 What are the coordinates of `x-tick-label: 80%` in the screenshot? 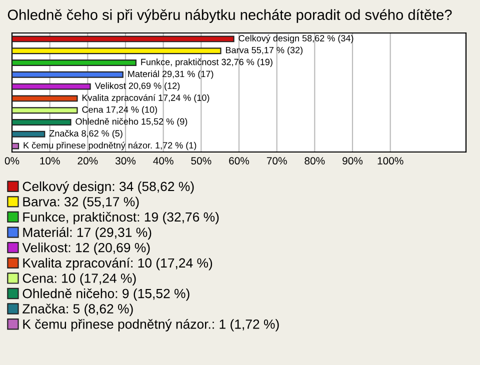 It's located at (314, 161).